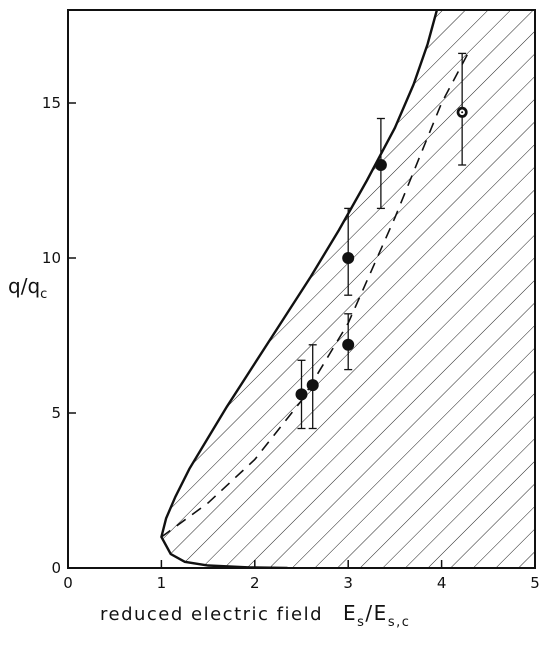 The image size is (550, 651). I want to click on x-tick-labels: 0 1 2 3 4 5, so click(301, 583).